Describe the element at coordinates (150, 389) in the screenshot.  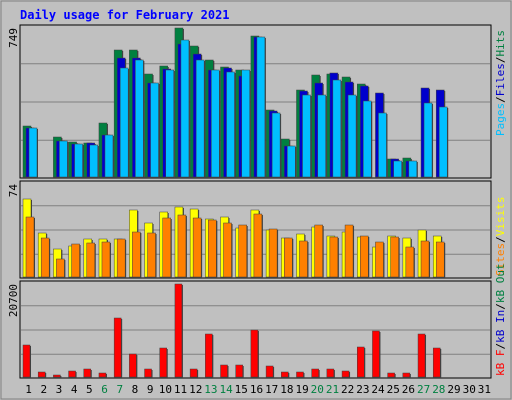
I see `x-tick-label: 9` at that location.